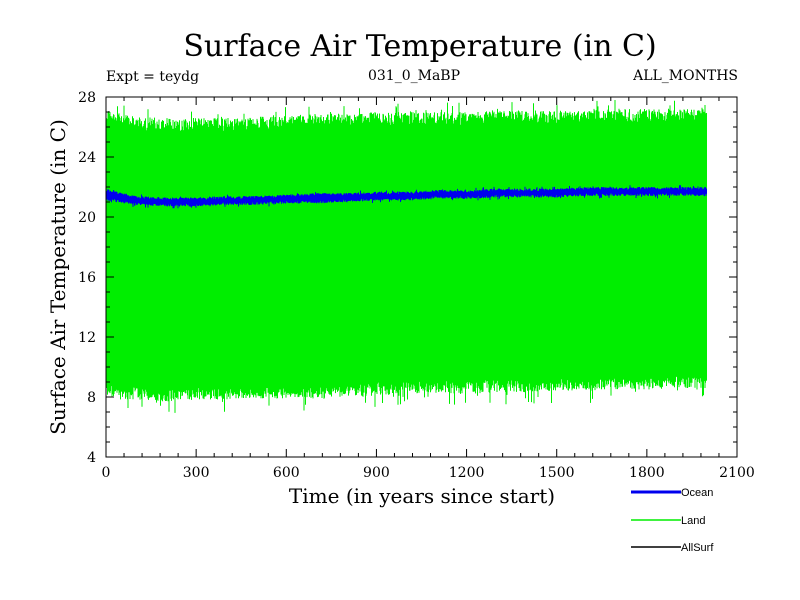 This screenshot has height=600, width=800. What do you see at coordinates (91, 458) in the screenshot?
I see `y-tick-label: 4` at bounding box center [91, 458].